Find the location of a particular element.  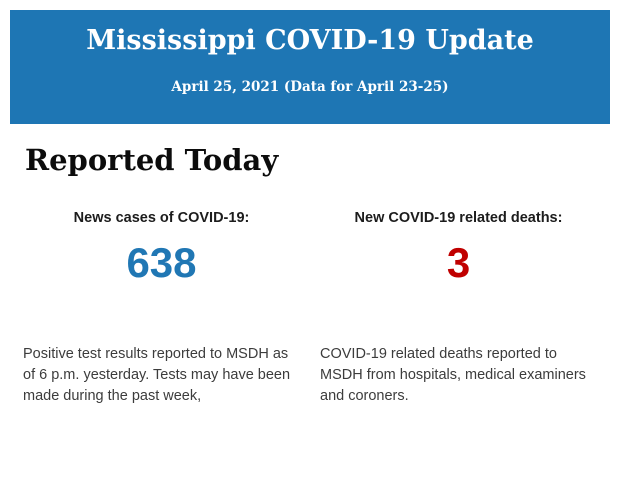

page-subtitle-date: April 25, 2021 (Data for April 23-25) is located at coordinates (310, 87).